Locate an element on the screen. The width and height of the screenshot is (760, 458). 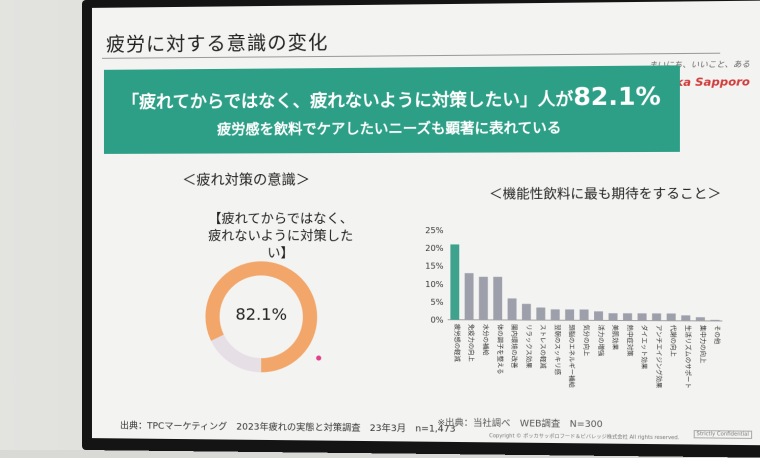
category-label: 頭脳のエネルギー補給 is located at coordinates (572, 356).